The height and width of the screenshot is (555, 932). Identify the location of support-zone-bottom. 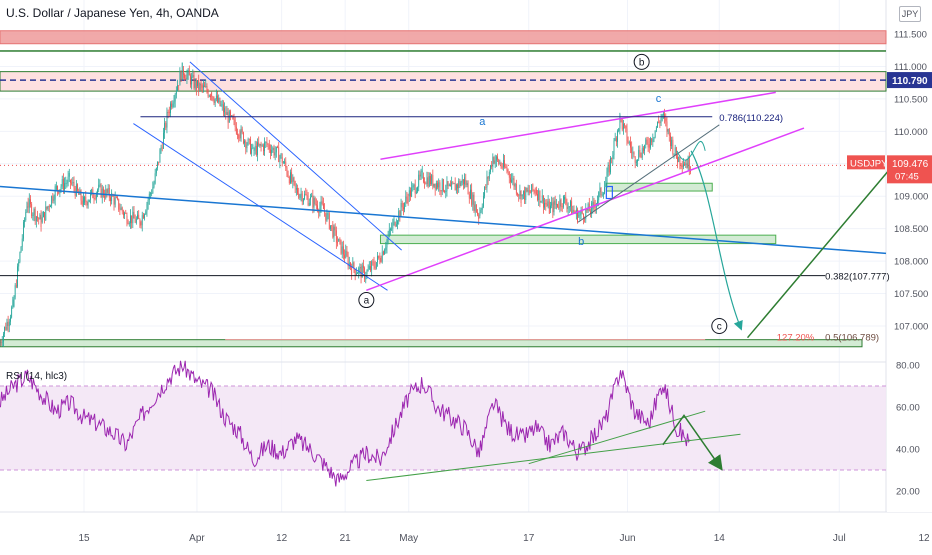
(431, 343).